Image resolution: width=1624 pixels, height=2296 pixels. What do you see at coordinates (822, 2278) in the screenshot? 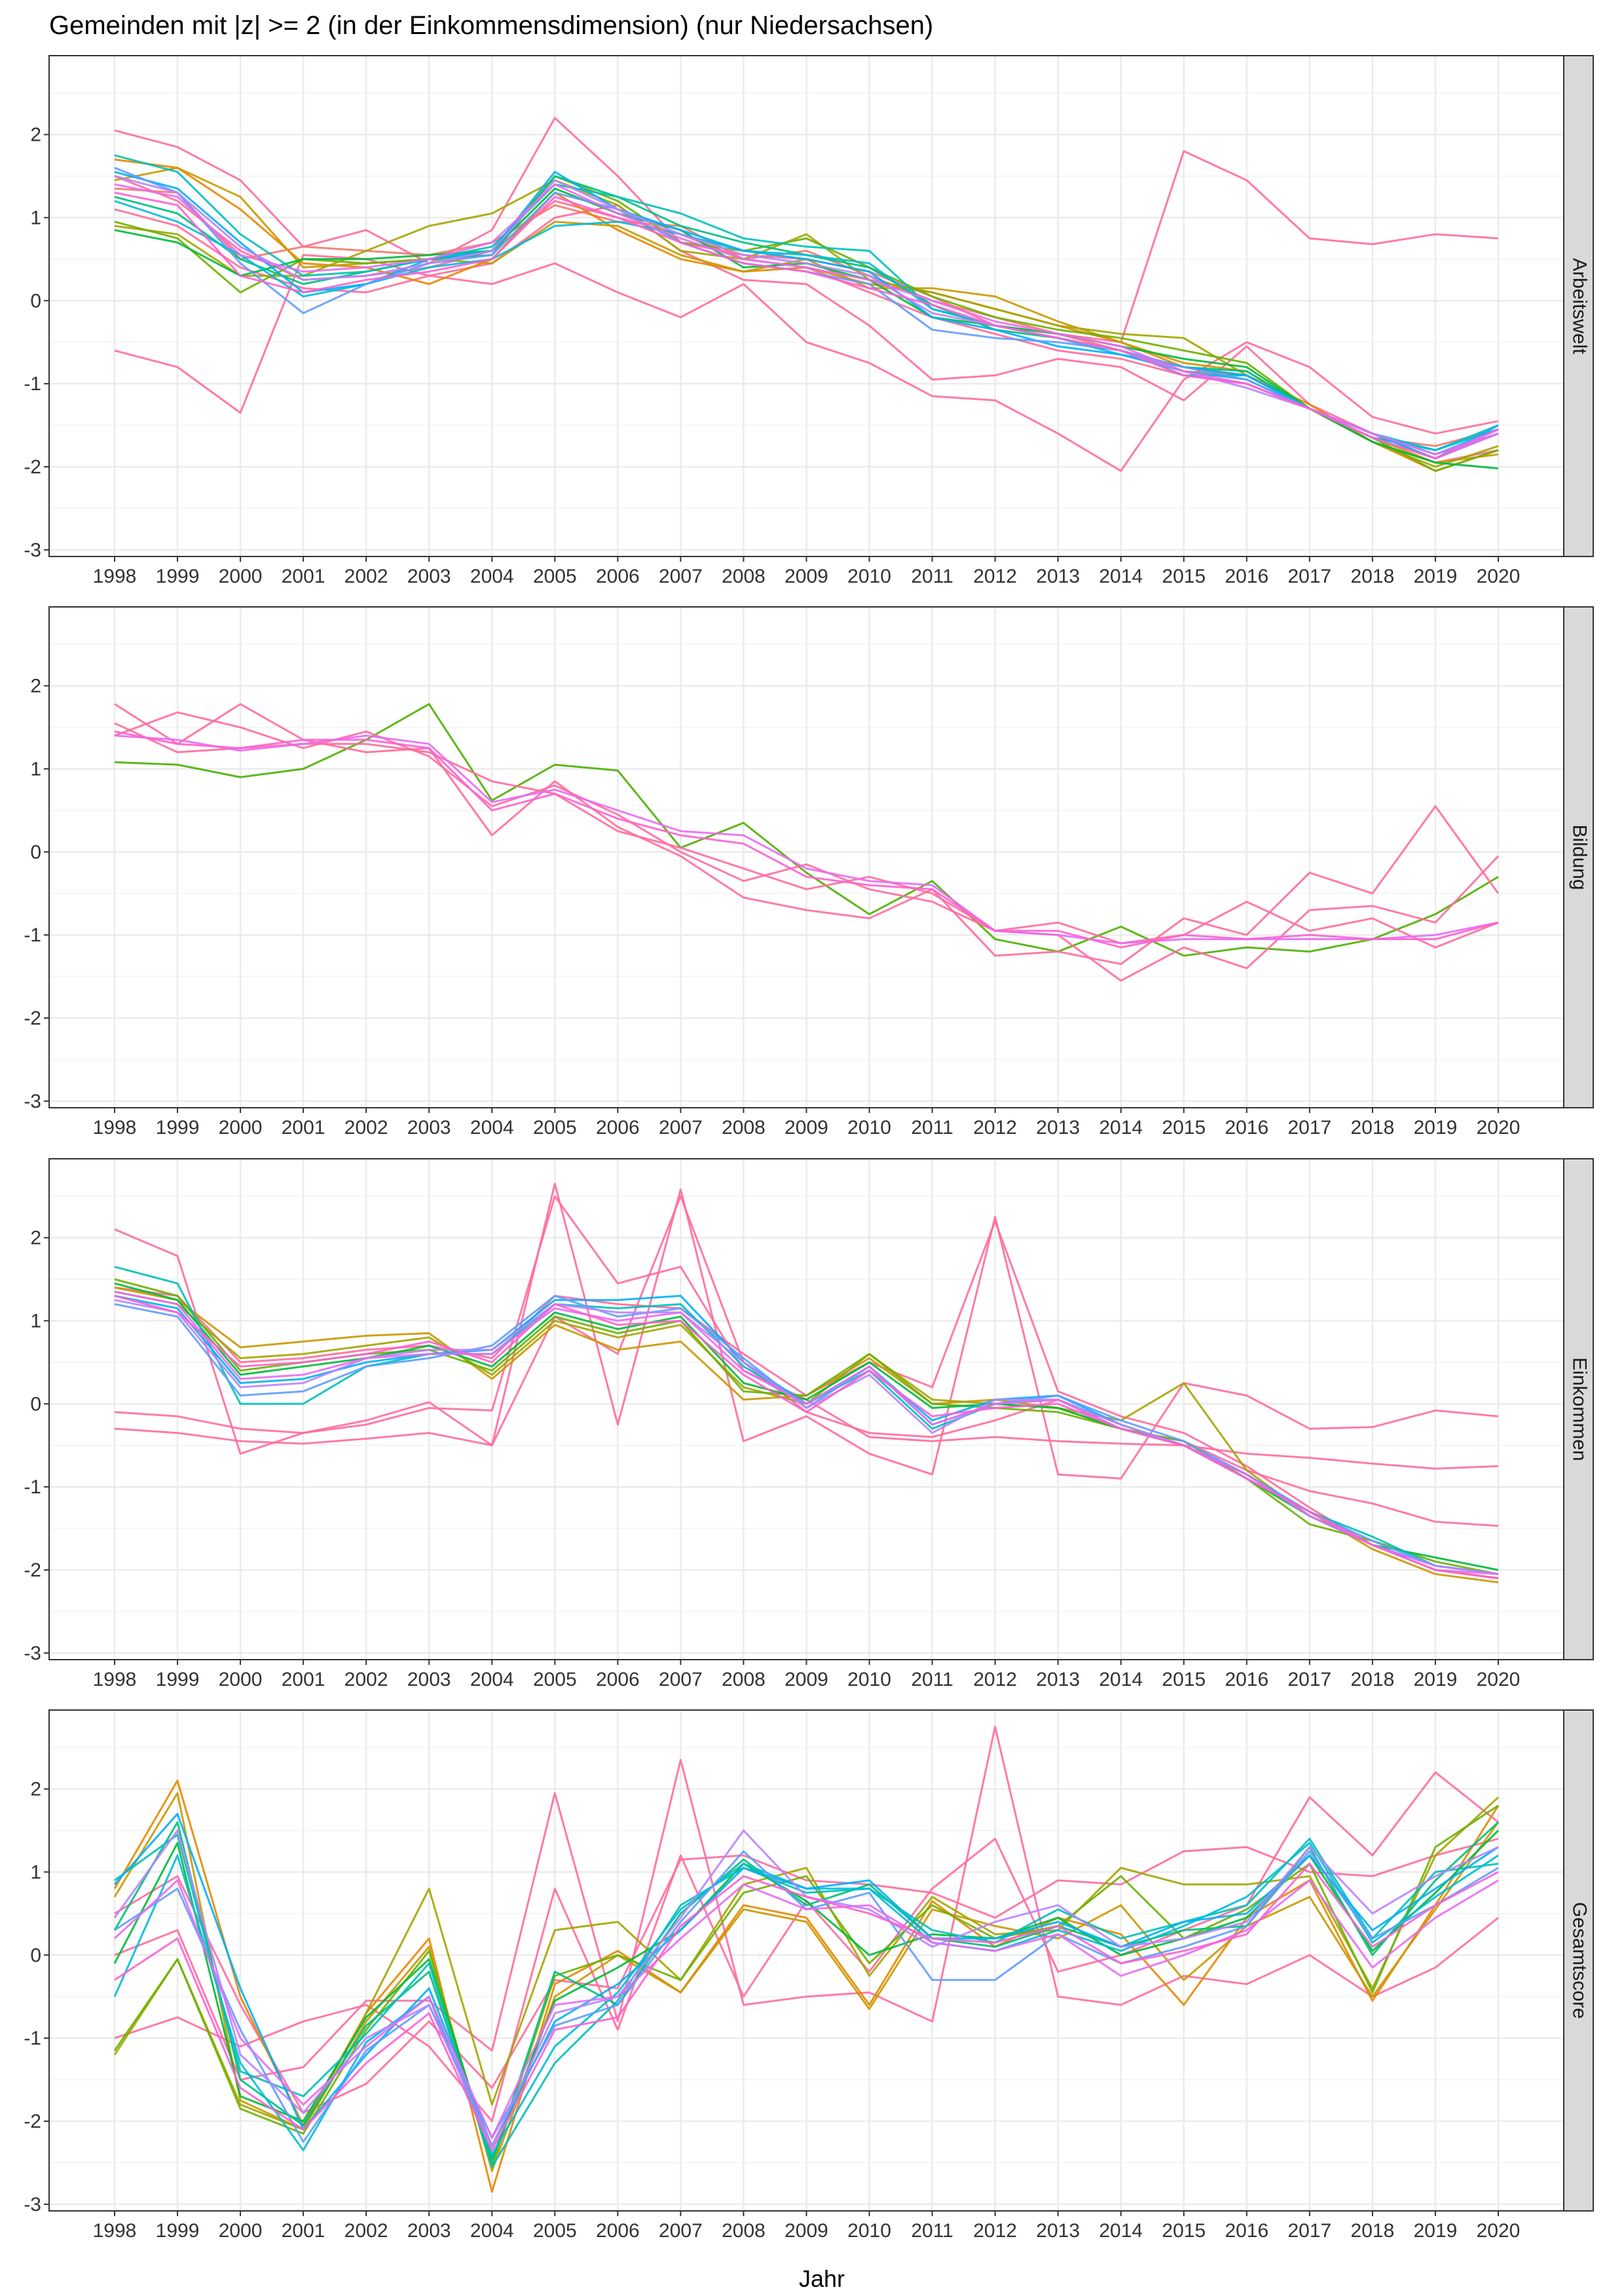
I see `x-axis-title: Jahr` at bounding box center [822, 2278].